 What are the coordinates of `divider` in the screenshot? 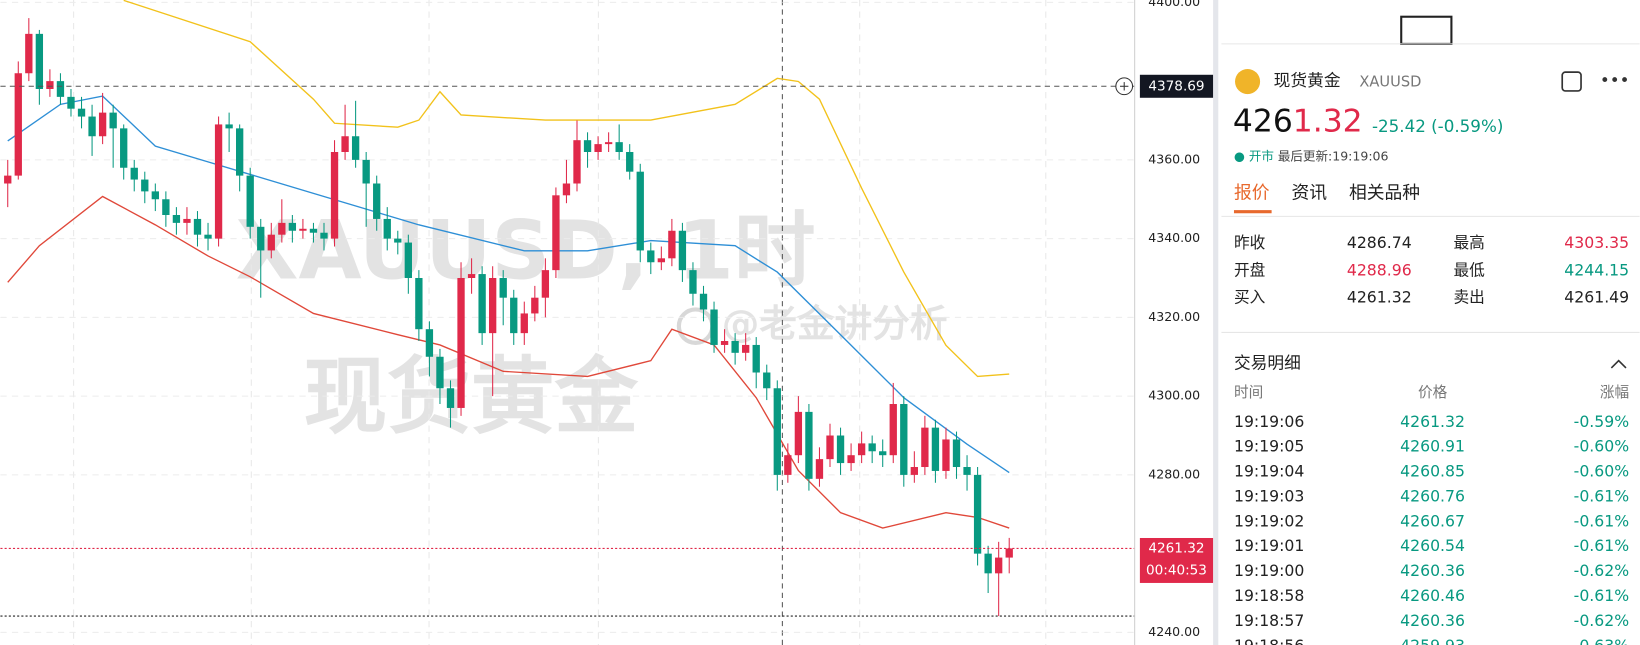 It's located at (1216, 322).